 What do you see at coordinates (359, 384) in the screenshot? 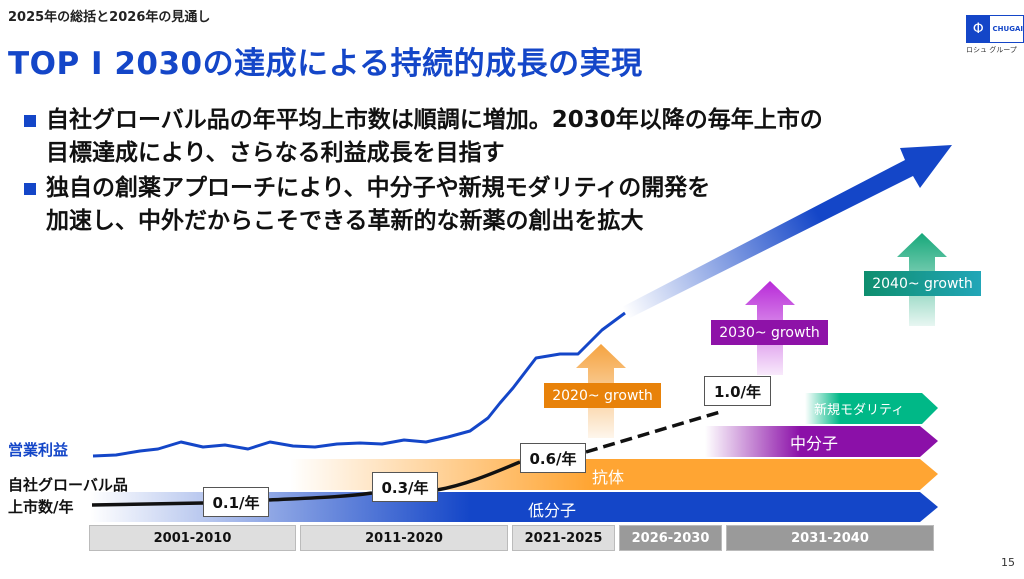
I see `operating-profit-line` at bounding box center [359, 384].